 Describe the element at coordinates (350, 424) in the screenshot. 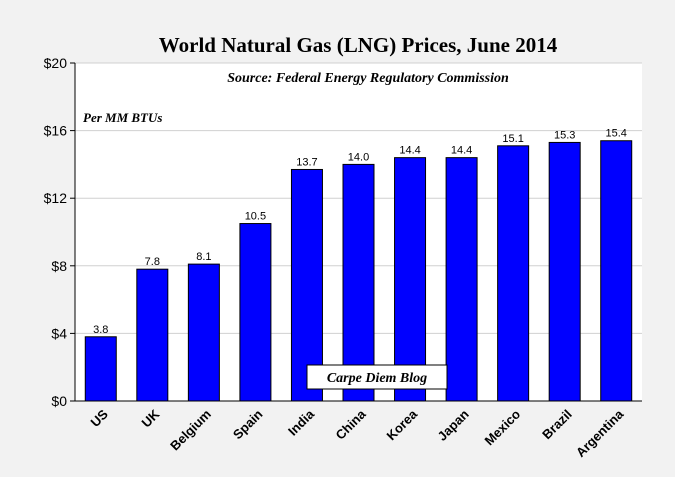

I see `x-tick-label: China` at that location.